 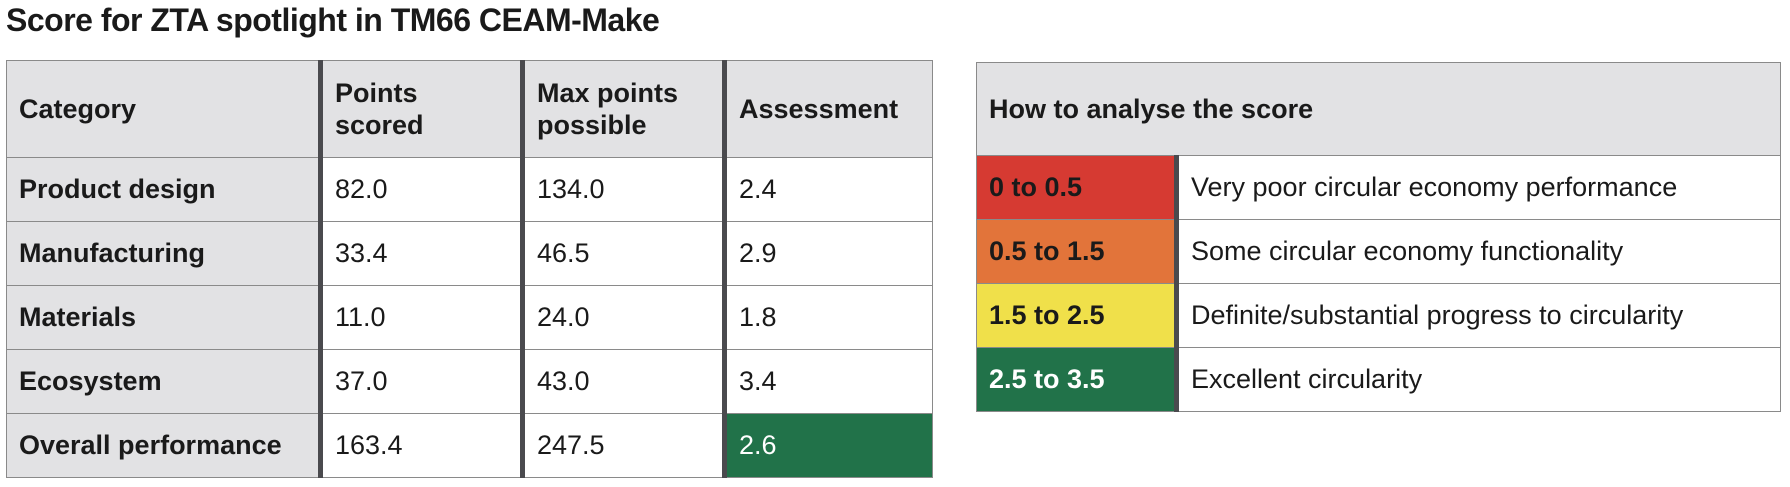 I want to click on header-points-scored: Points scored, so click(x=420, y=109).